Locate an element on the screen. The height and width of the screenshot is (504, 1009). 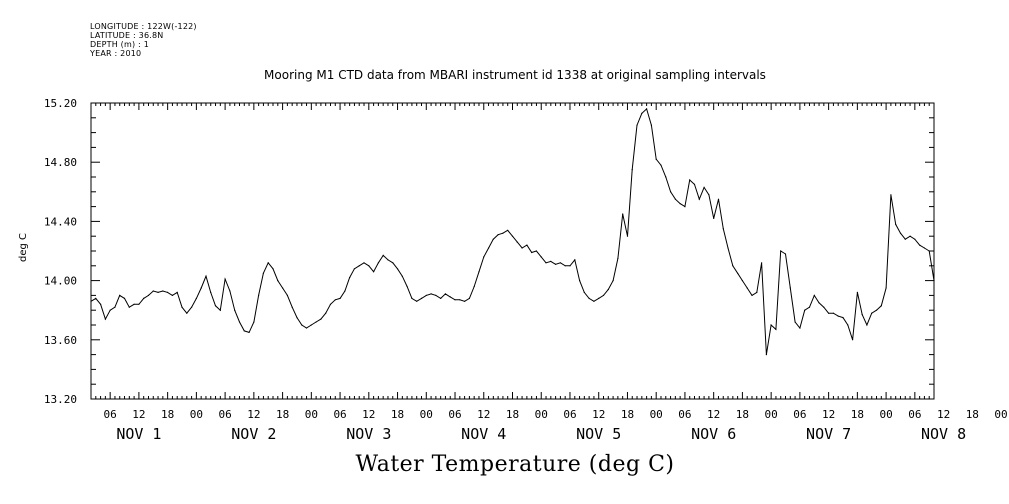
x-day-label: NOV 7 is located at coordinates (828, 434).